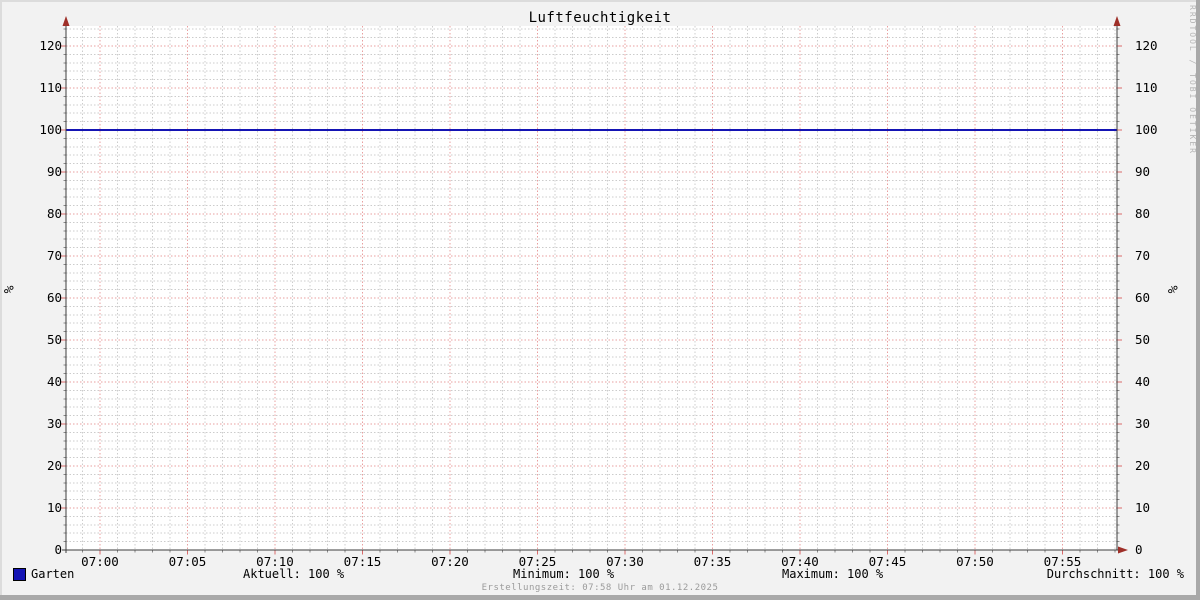 Image resolution: width=1200 pixels, height=600 pixels. Describe the element at coordinates (58, 549) in the screenshot. I see `y-tick-label-left: 0` at that location.